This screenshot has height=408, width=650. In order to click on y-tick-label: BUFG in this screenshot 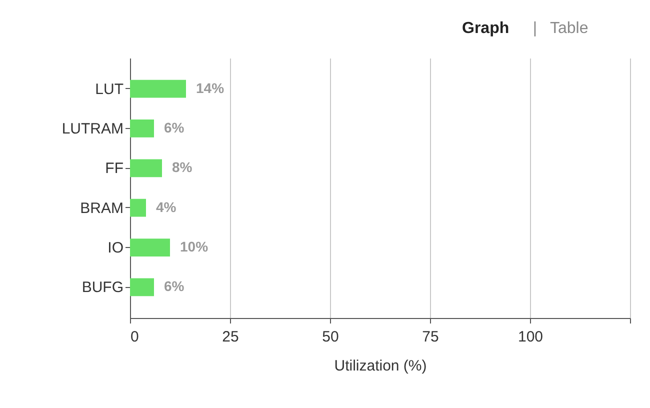, I will do `click(103, 287)`.